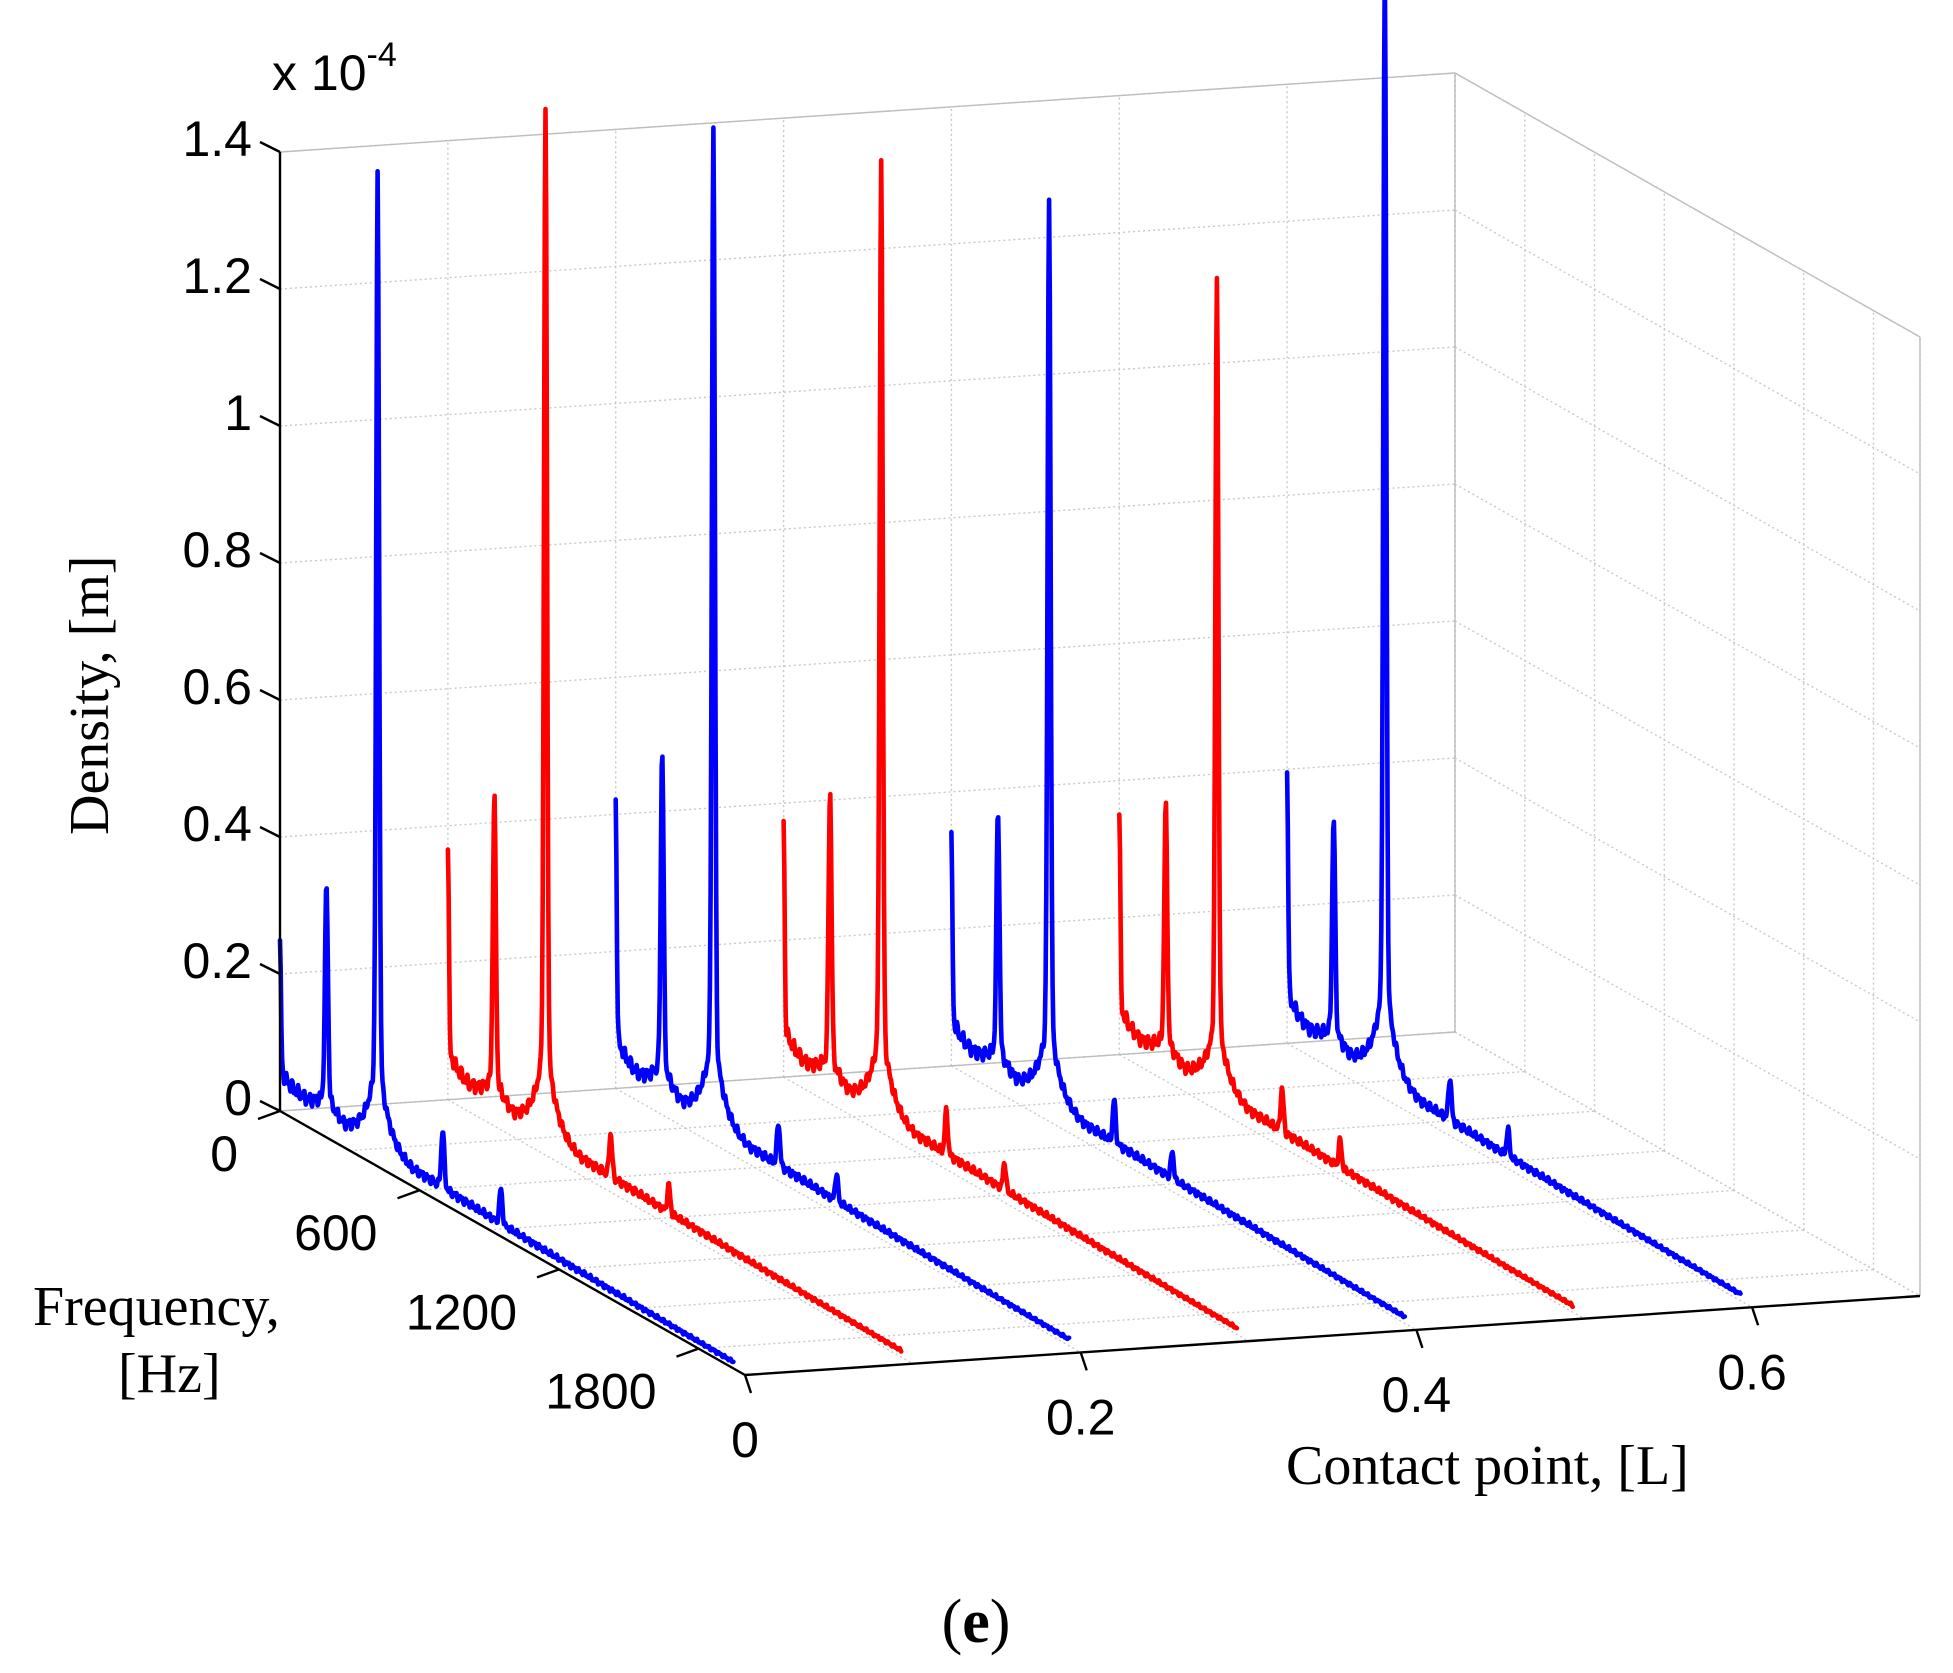 The height and width of the screenshot is (1673, 1953). Describe the element at coordinates (238, 1098) in the screenshot. I see `z-tick-label: 0` at that location.